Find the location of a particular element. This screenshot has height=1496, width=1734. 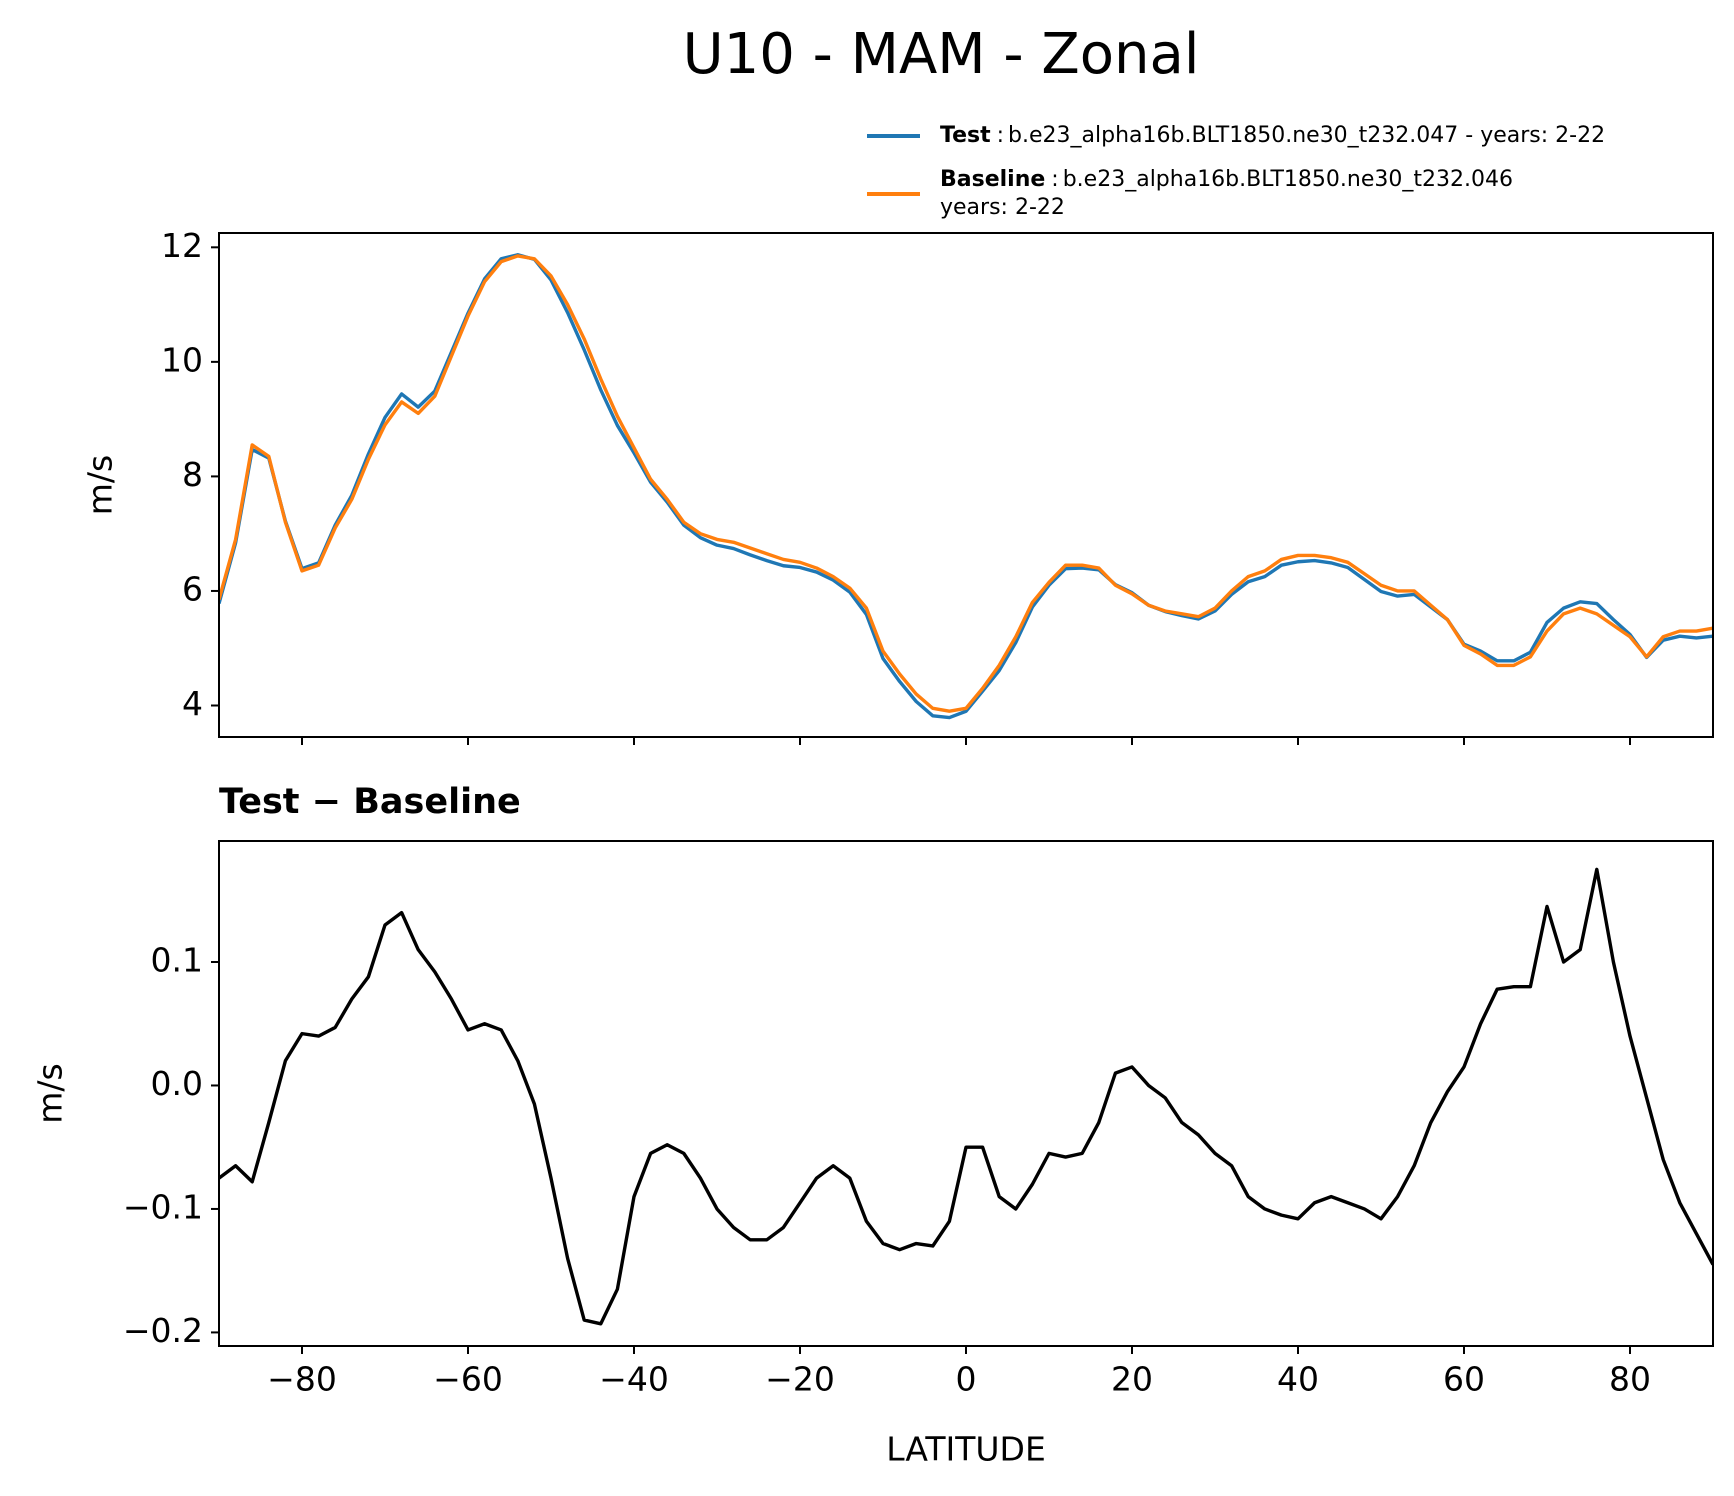

y-tick-label: −0.2 is located at coordinates (163, 1330).